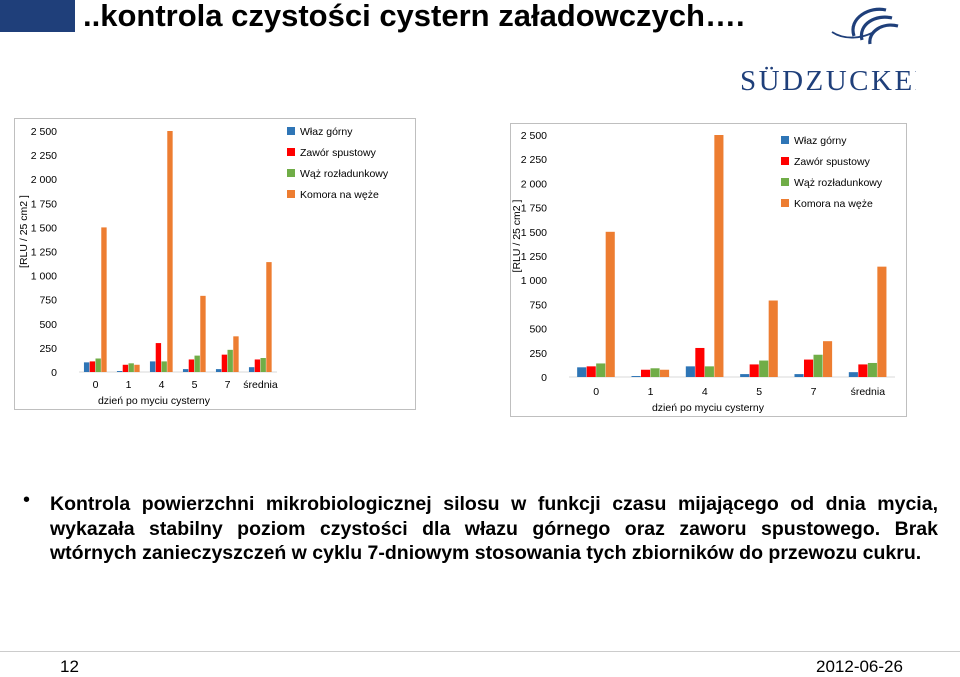  Describe the element at coordinates (185, 370) in the screenshot. I see `bar-właz-górny-3` at that location.